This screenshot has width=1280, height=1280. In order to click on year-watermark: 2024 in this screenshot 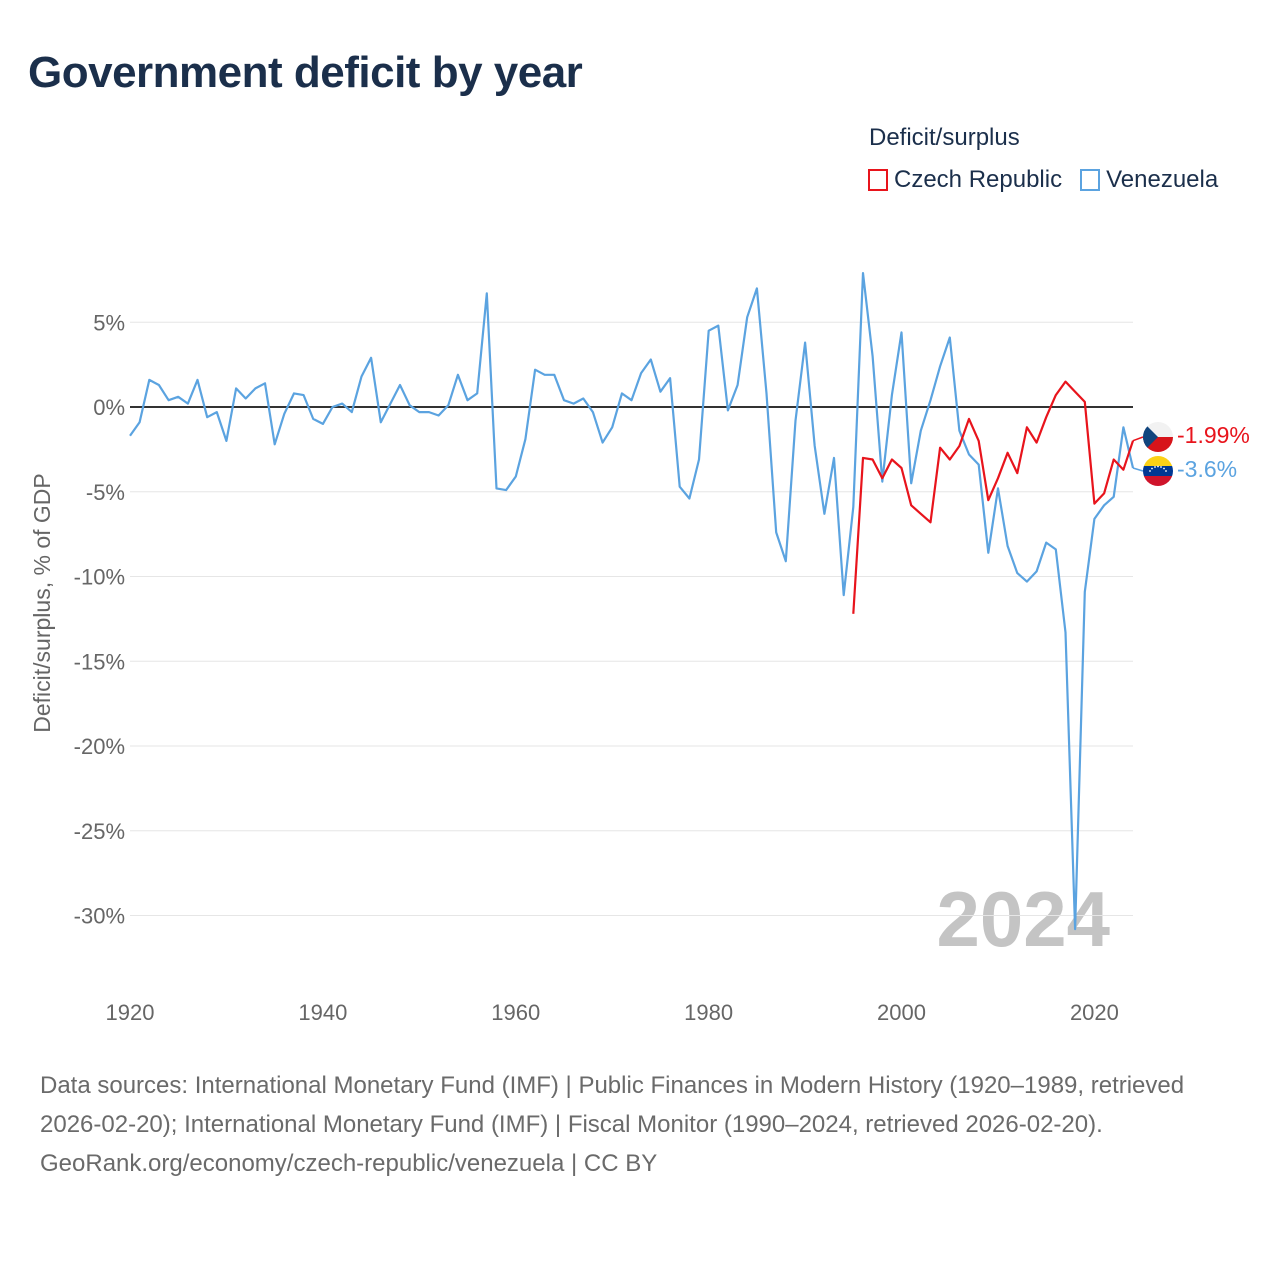, I will do `click(1023, 919)`.